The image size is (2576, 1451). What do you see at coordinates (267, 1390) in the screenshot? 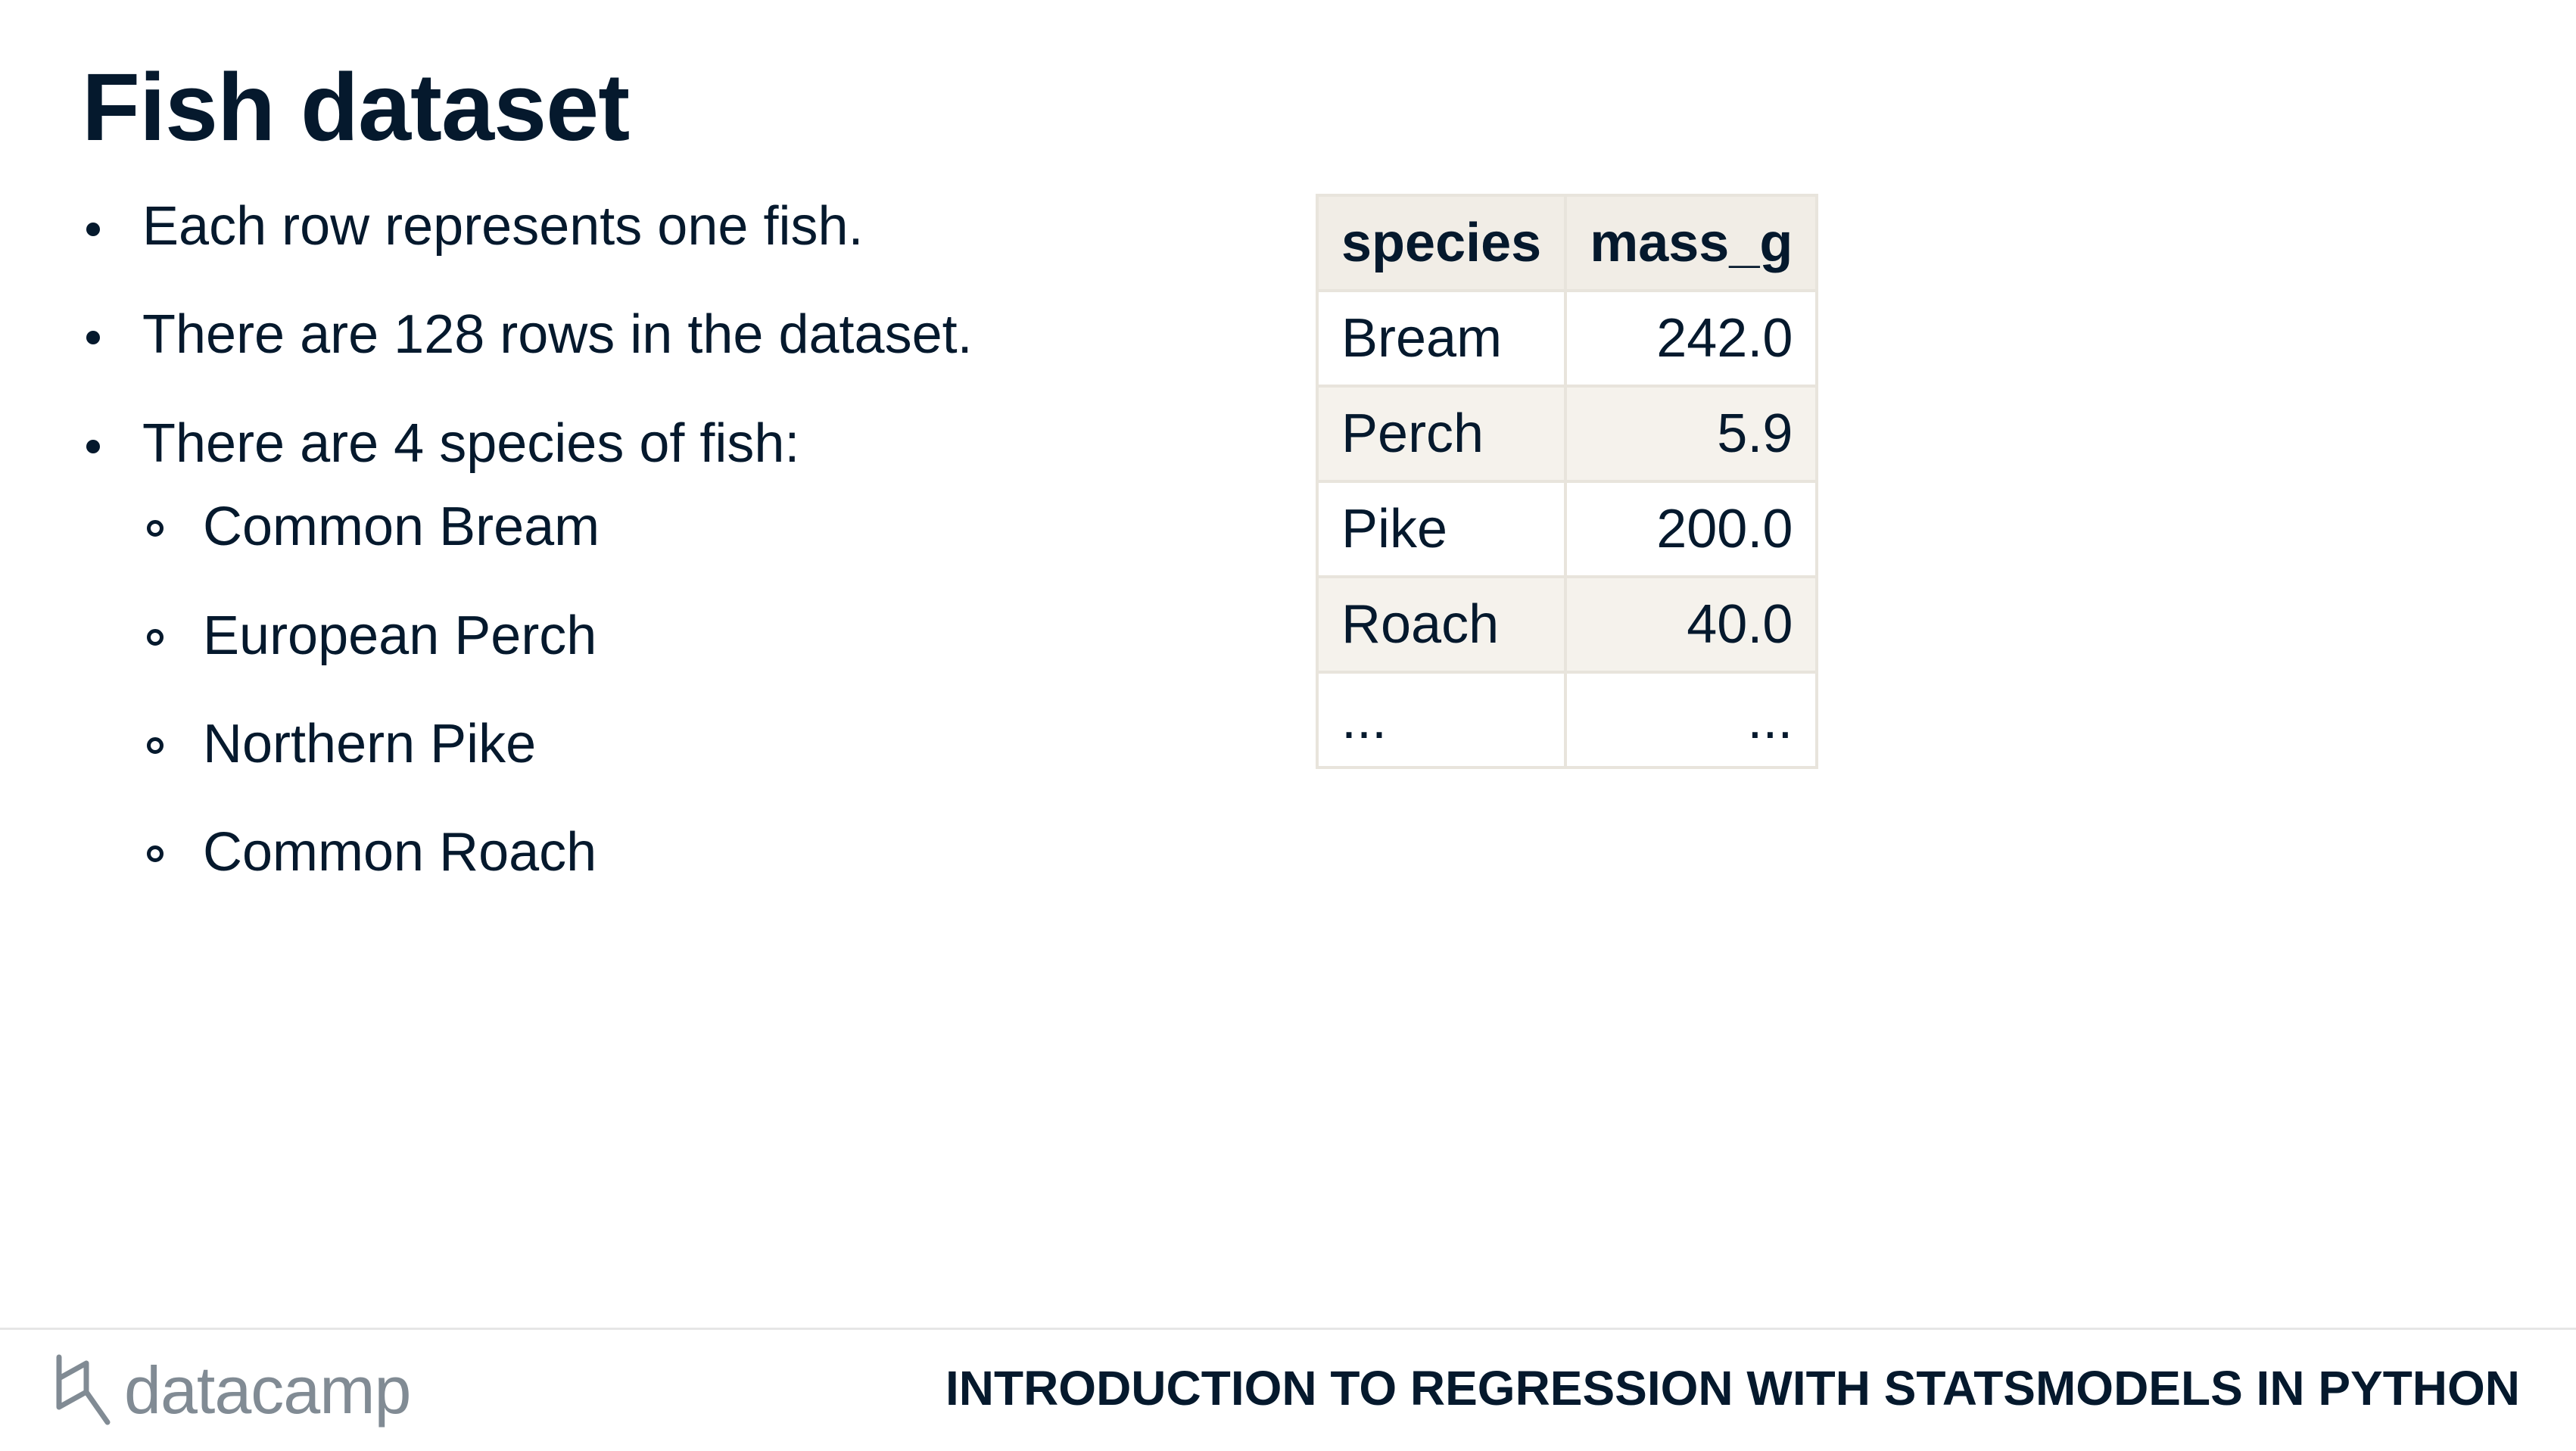
I see `logo-wordmark: datacamp` at bounding box center [267, 1390].